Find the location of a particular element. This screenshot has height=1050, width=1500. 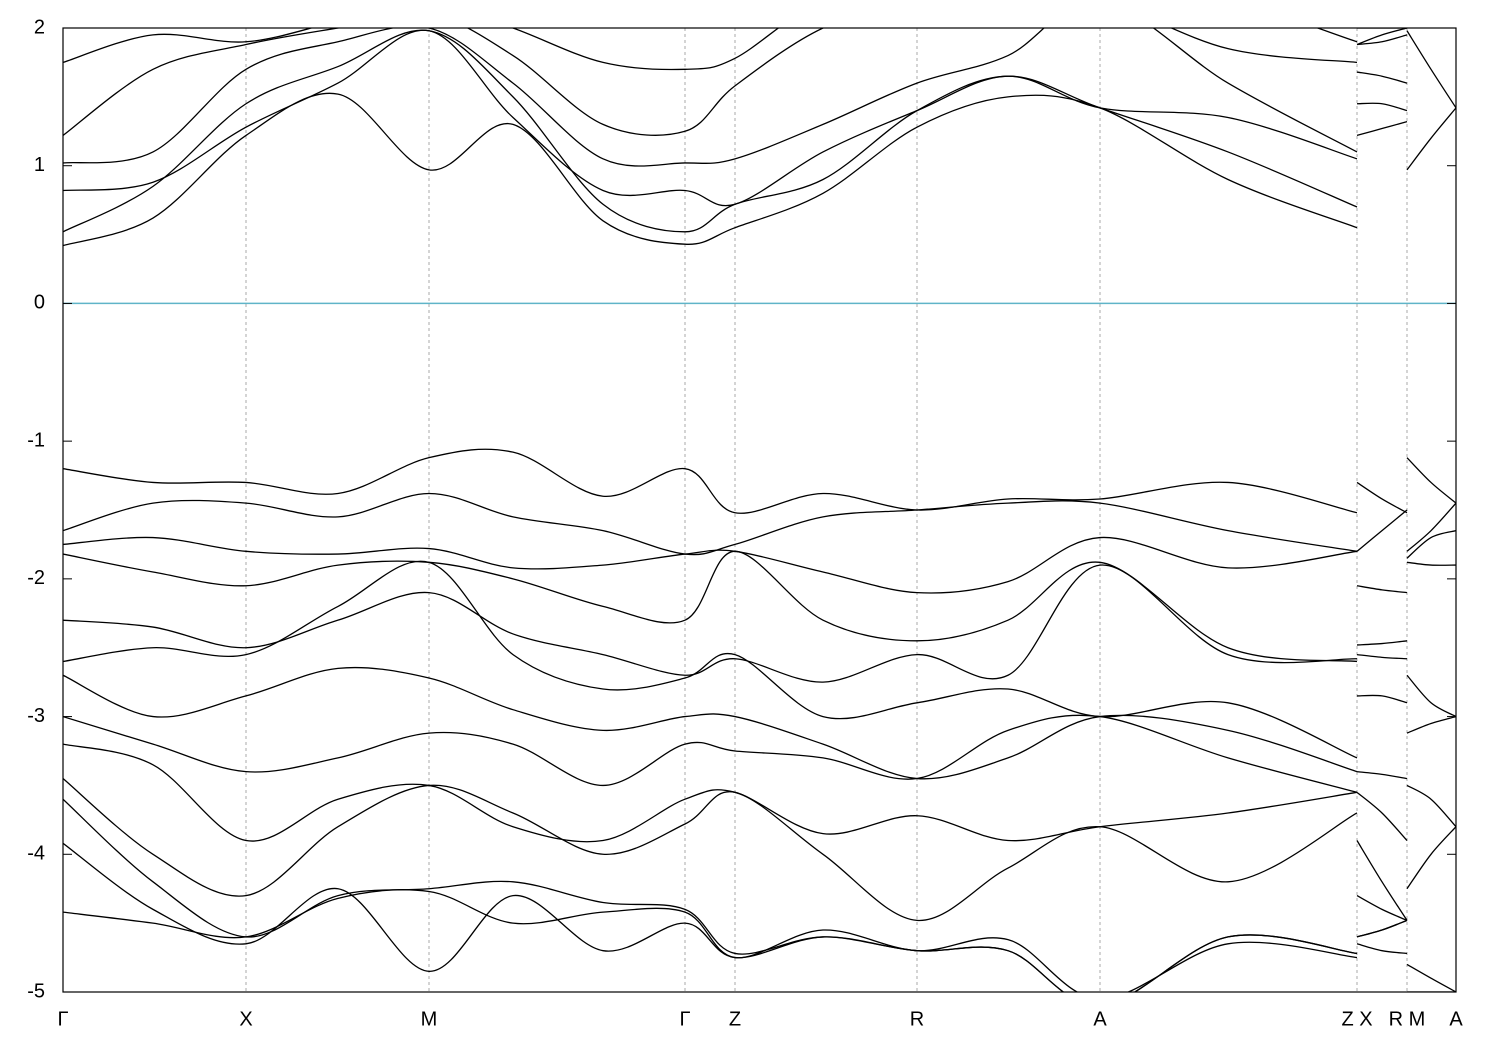

y-tick-label: 0 is located at coordinates (39, 303).